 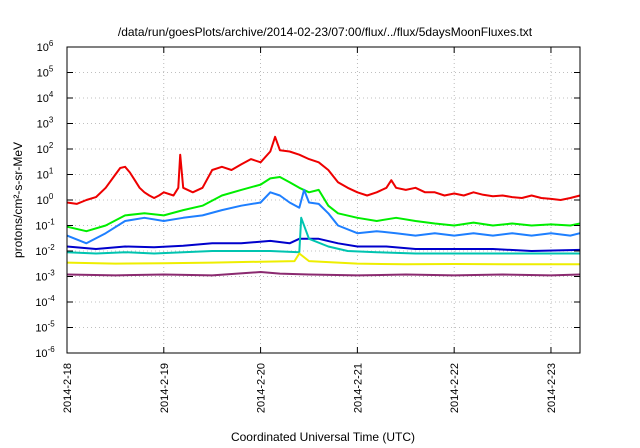 I want to click on y-tick-label: 10¹, so click(x=45, y=174).